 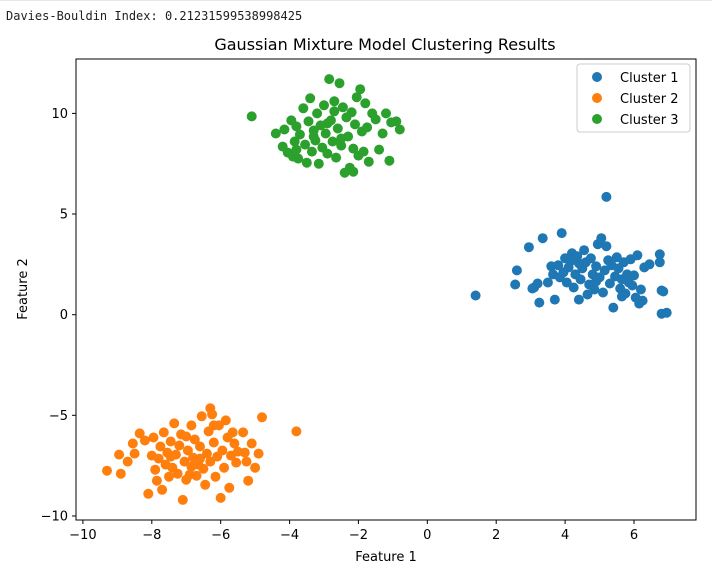 What do you see at coordinates (64, 215) in the screenshot?
I see `y-tick-label: 5` at bounding box center [64, 215].